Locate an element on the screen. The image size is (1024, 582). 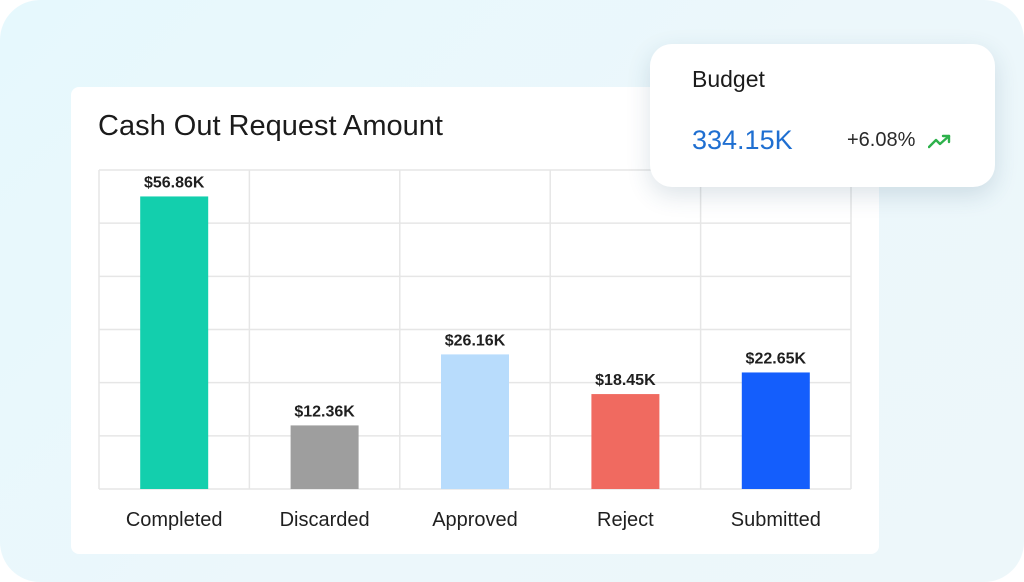
bar-value-label: $56.86K is located at coordinates (174, 182).